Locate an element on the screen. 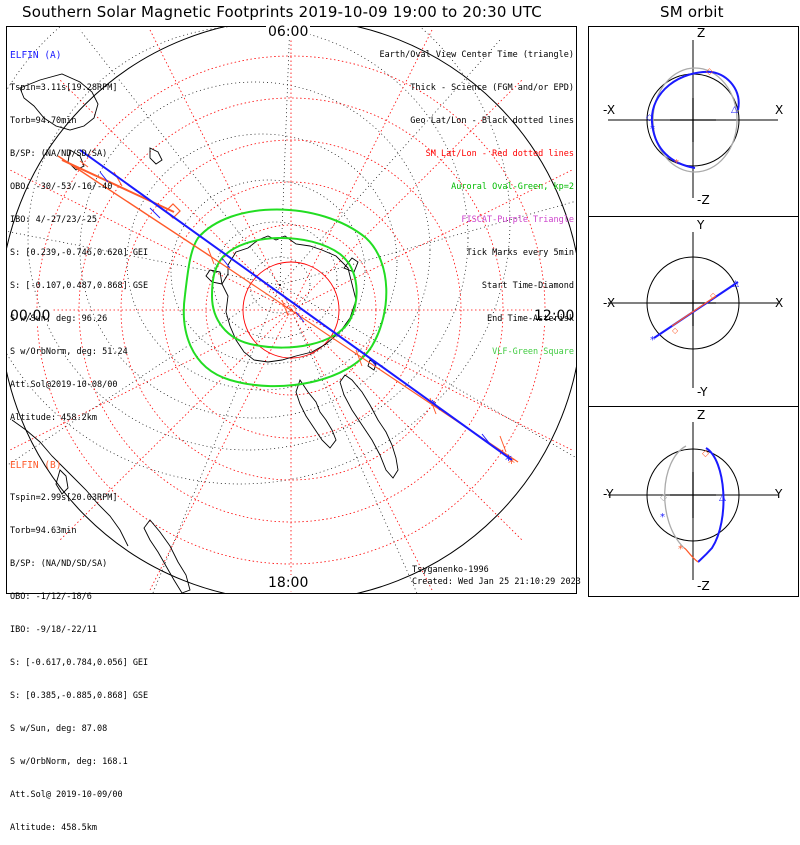 This screenshot has height=845, width=800. clock-label-top: 06:00 is located at coordinates (288, 32).